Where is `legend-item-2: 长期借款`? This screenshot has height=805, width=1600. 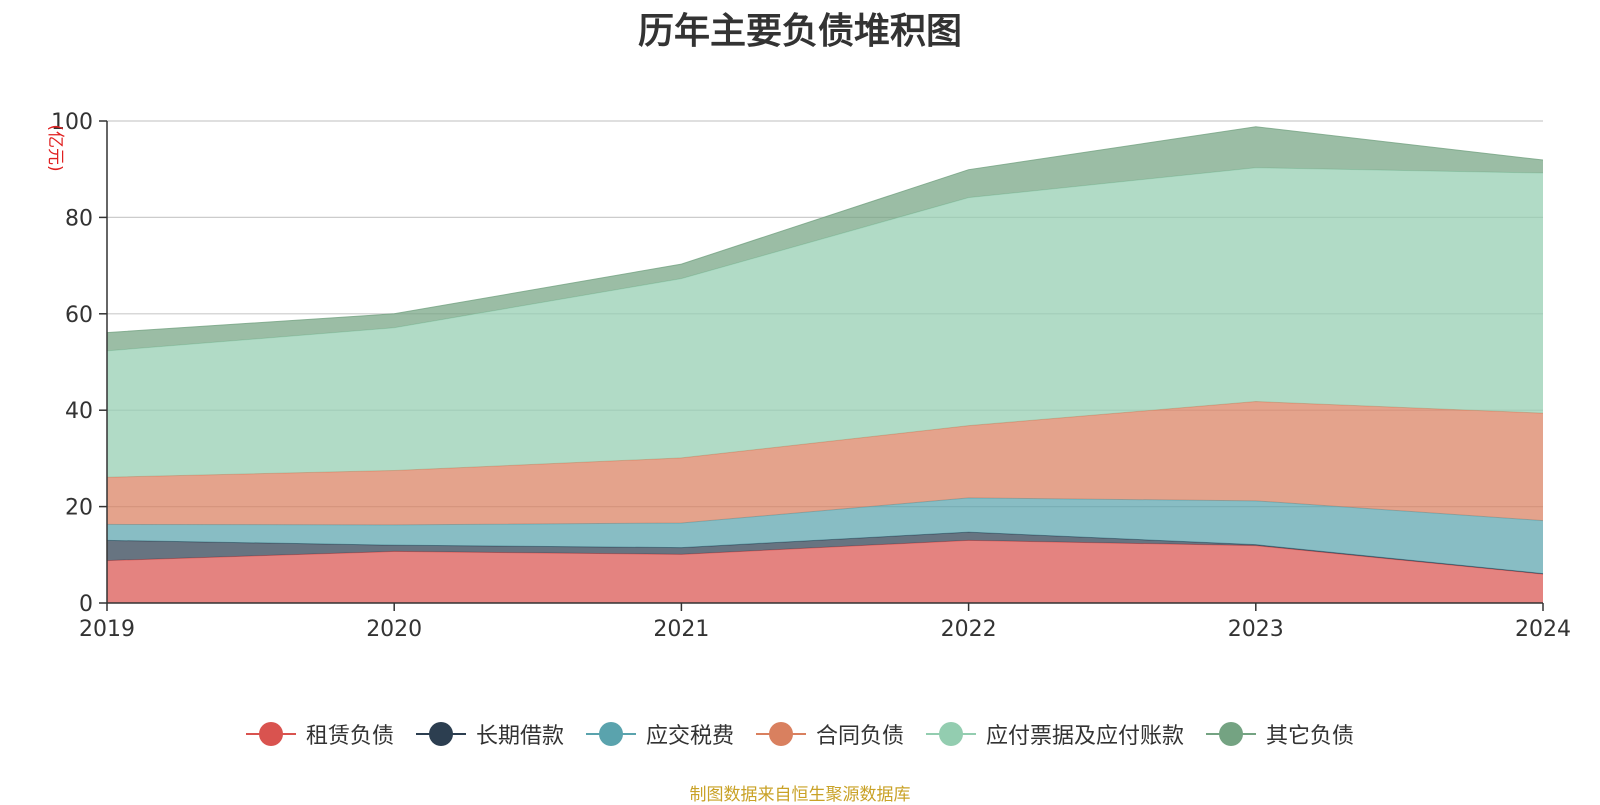
legend-item-2: 长期借款 is located at coordinates (489, 734).